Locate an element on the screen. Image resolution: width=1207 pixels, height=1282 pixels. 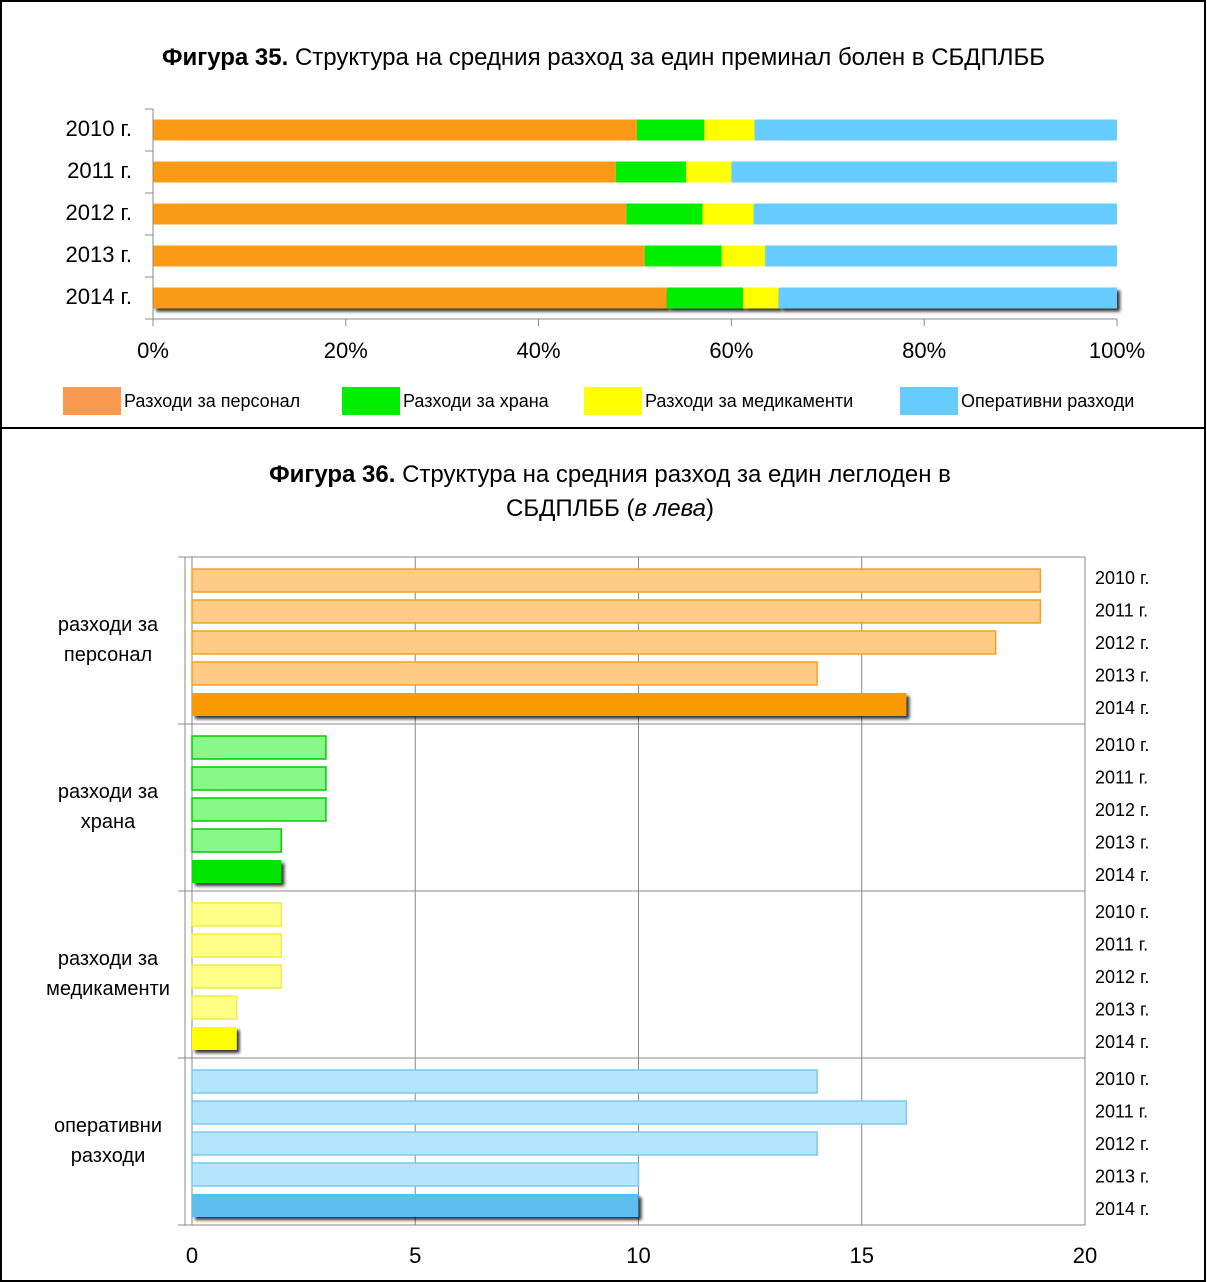
category-label: разходи за храна is located at coordinates (108, 806).